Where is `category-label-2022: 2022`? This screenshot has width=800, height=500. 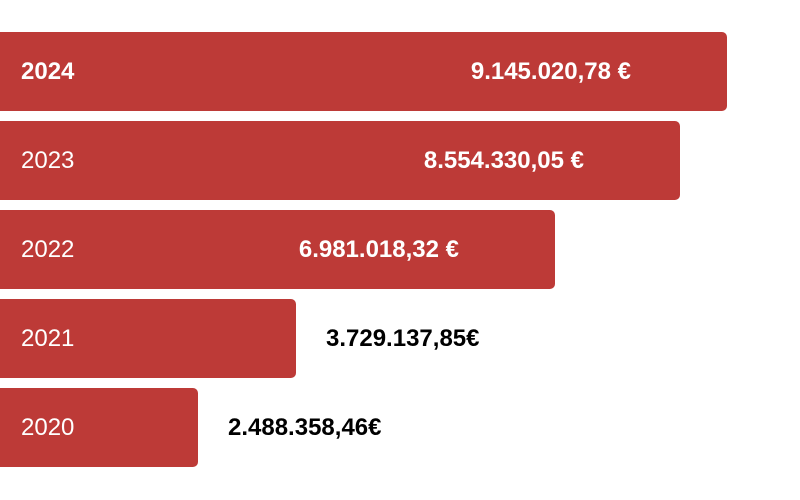
category-label-2022: 2022 is located at coordinates (48, 249).